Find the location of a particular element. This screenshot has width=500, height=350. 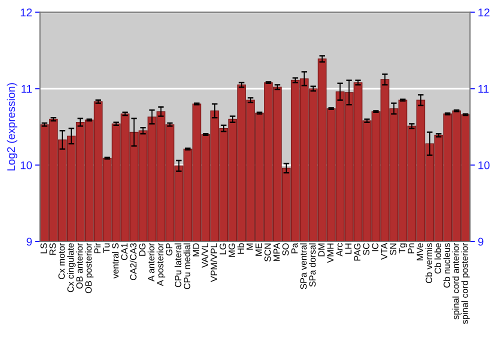

x-tick-label: Cb nucleus is located at coordinates (446, 265).